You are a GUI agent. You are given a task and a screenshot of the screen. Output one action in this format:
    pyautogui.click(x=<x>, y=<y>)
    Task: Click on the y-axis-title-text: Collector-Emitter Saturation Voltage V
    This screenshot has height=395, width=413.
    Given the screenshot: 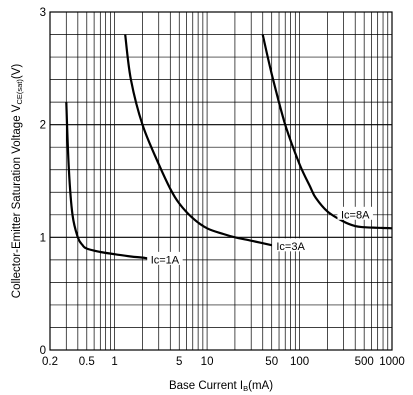 What is the action you would take?
    pyautogui.click(x=17, y=201)
    